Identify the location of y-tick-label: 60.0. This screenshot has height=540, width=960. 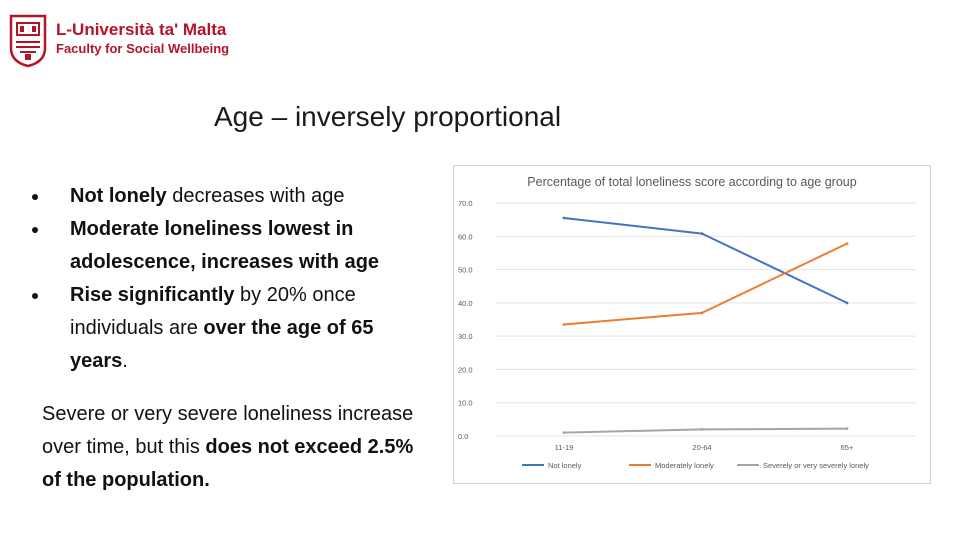
(465, 236).